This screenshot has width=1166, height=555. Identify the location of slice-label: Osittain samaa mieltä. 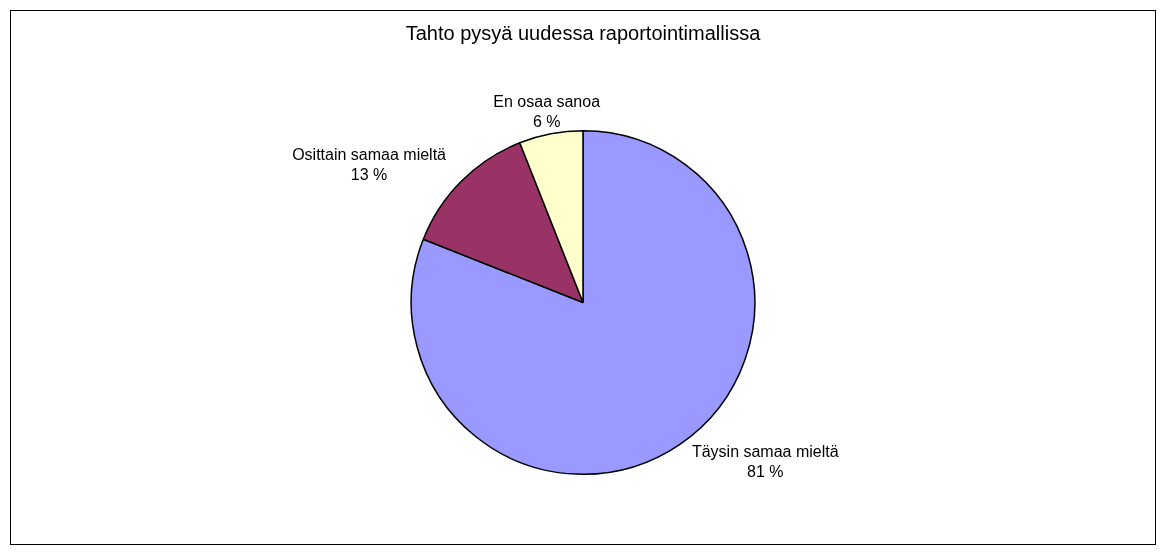
(369, 154).